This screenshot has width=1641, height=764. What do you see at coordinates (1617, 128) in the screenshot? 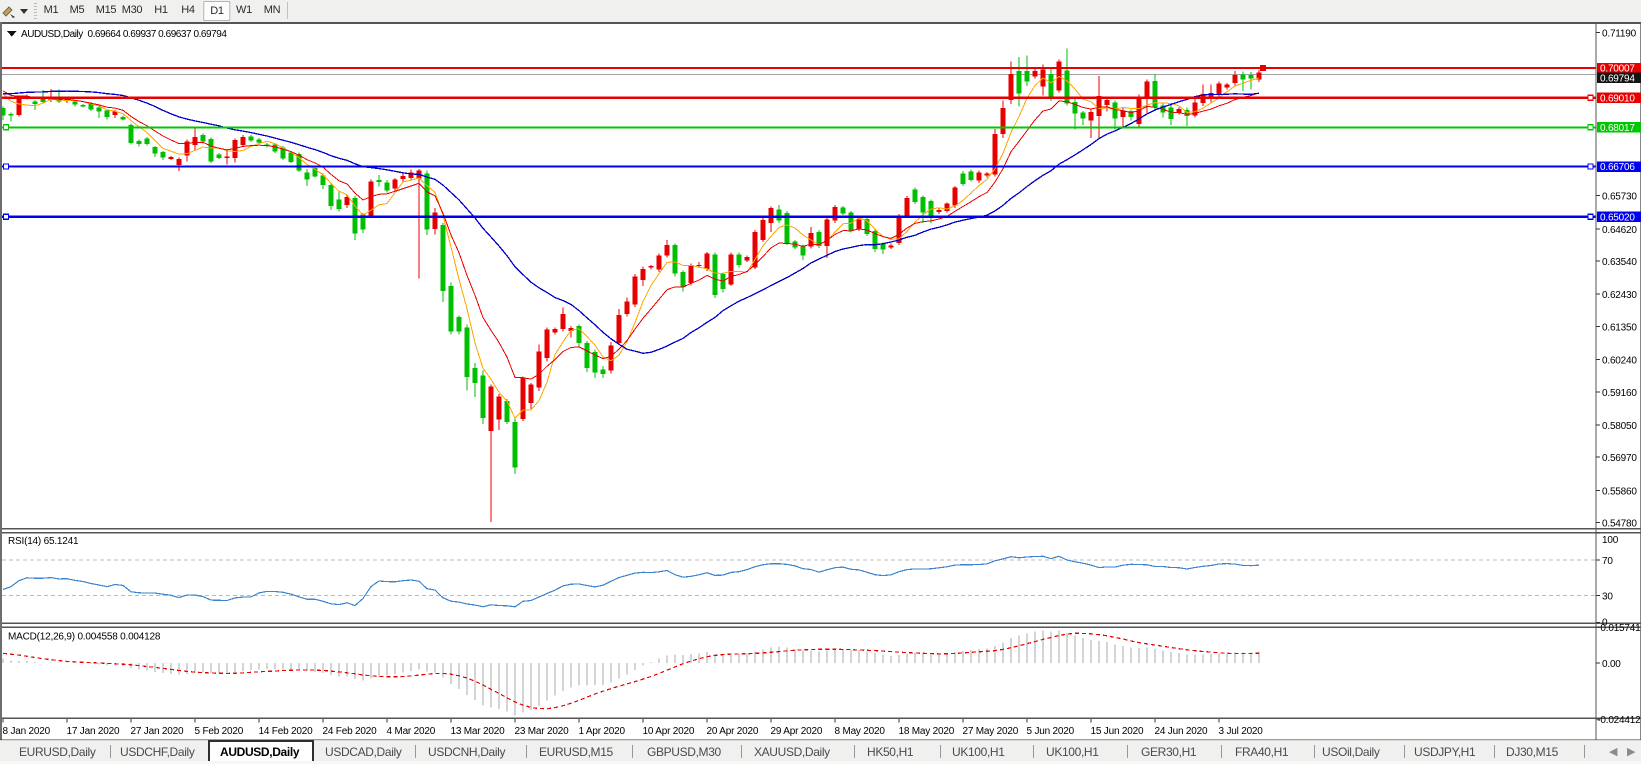
I see `svg-text: 0.68017` at bounding box center [1617, 128].